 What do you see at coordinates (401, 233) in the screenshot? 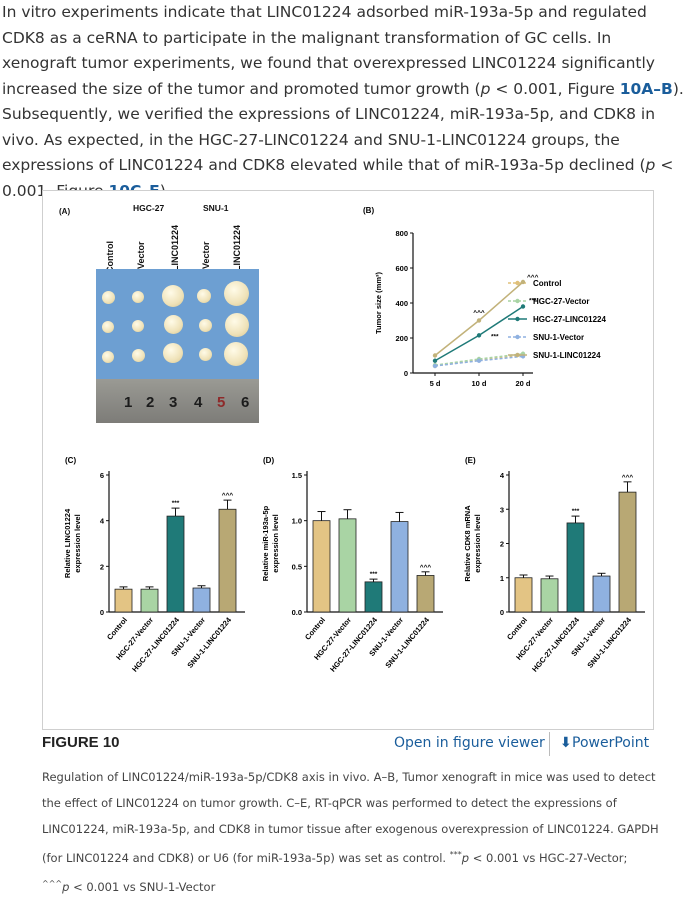
I see `y-tick-label: 800` at bounding box center [401, 233].